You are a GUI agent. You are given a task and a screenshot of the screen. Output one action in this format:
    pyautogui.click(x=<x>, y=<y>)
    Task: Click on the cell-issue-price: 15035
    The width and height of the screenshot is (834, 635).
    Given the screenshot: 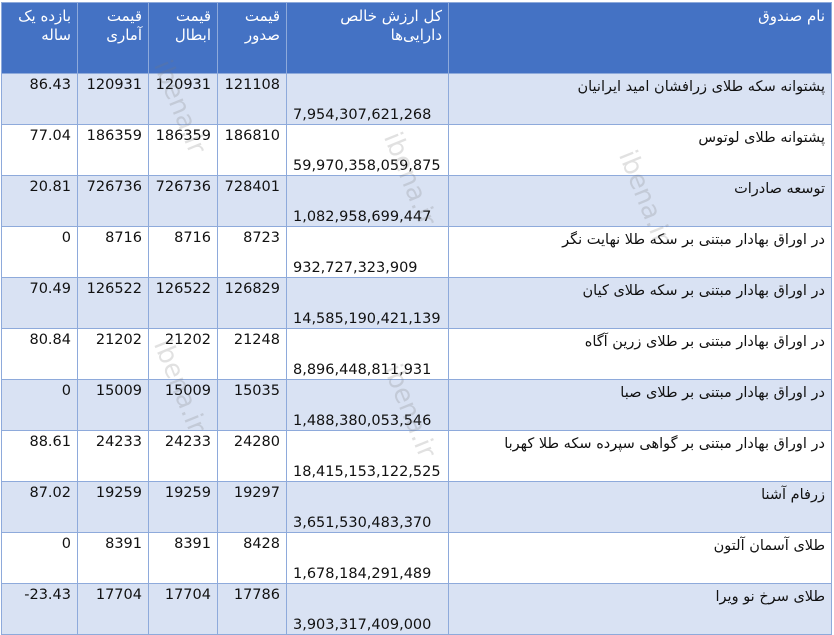 What is the action you would take?
    pyautogui.click(x=252, y=405)
    